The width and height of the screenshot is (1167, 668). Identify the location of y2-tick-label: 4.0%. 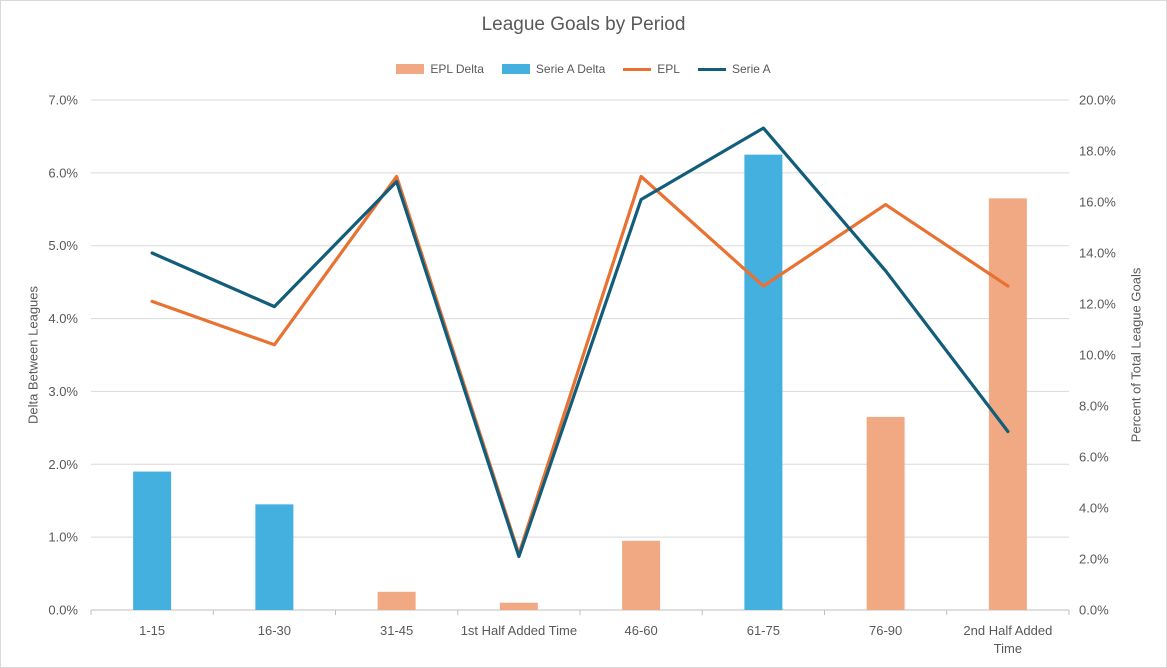
(1094, 508).